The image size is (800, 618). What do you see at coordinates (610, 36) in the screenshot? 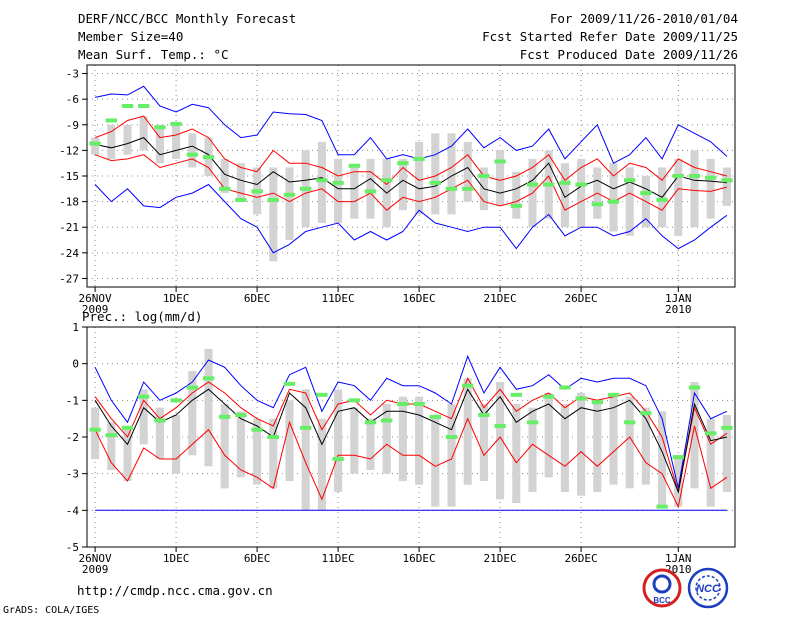
I see `forecast-started-date: Fcst Started Refer Date 2009/11/25` at bounding box center [610, 36].